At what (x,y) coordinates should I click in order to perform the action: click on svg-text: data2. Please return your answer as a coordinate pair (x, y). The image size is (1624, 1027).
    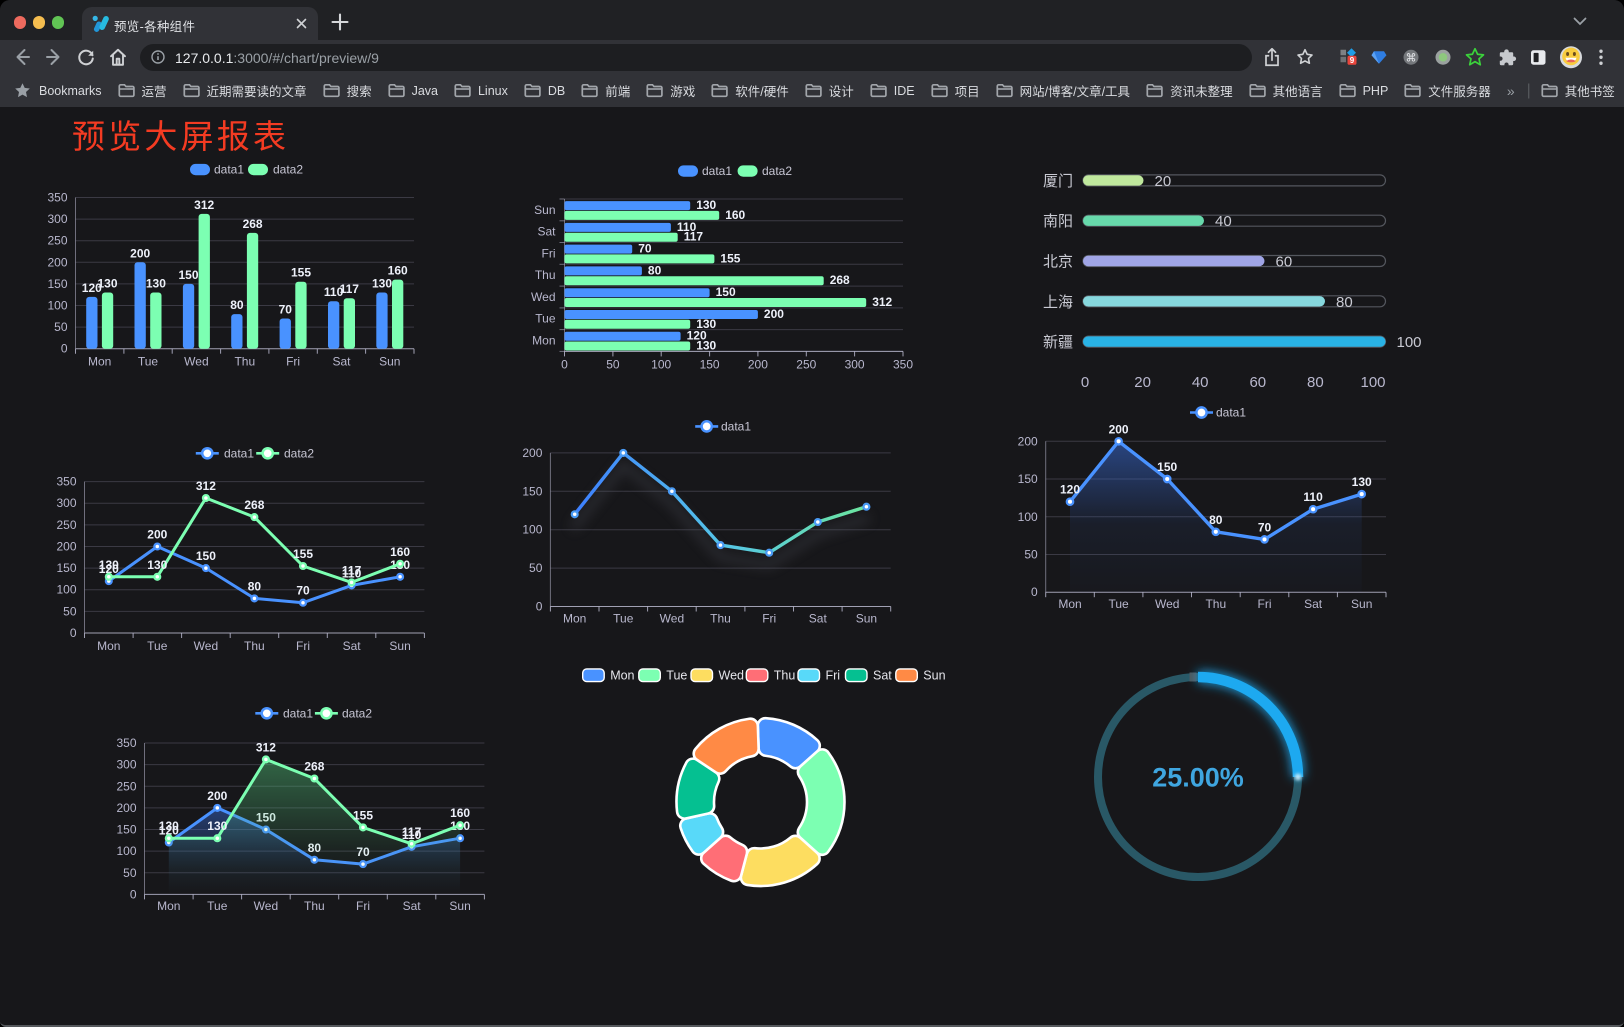
    Looking at the image, I should click on (288, 170).